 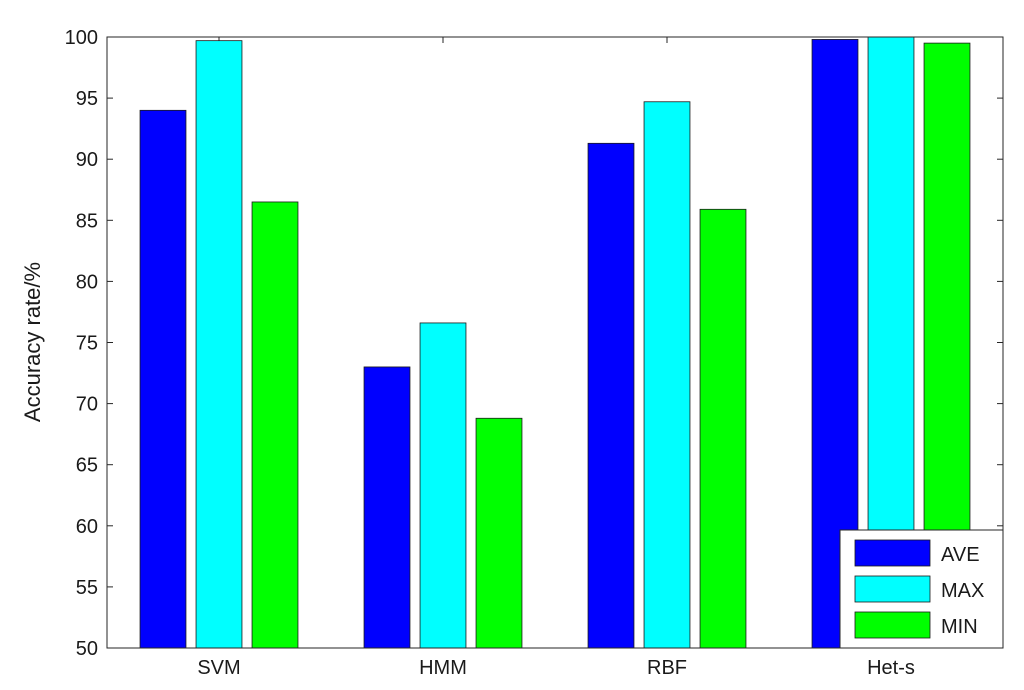 I want to click on legend: AVE MAX MIN, so click(x=921, y=589).